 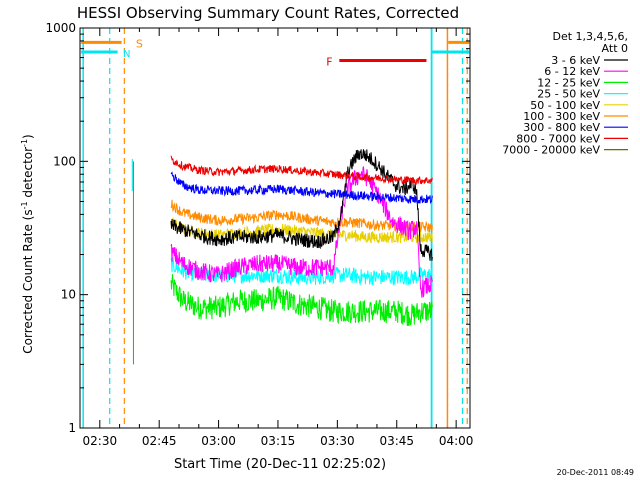 I want to click on legend-entry-label: 6 - 12 keV, so click(x=572, y=71).